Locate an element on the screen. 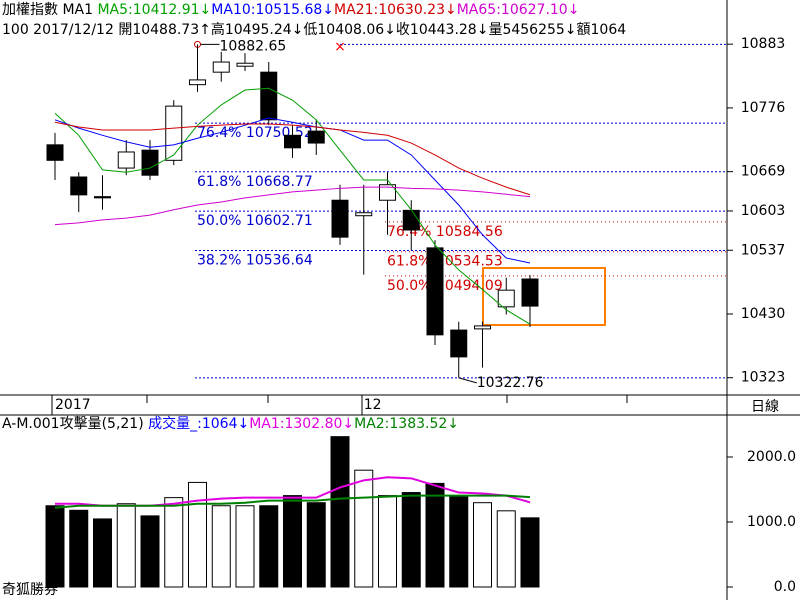  retracement-label: 61.8% 10668.77 is located at coordinates (255, 182).